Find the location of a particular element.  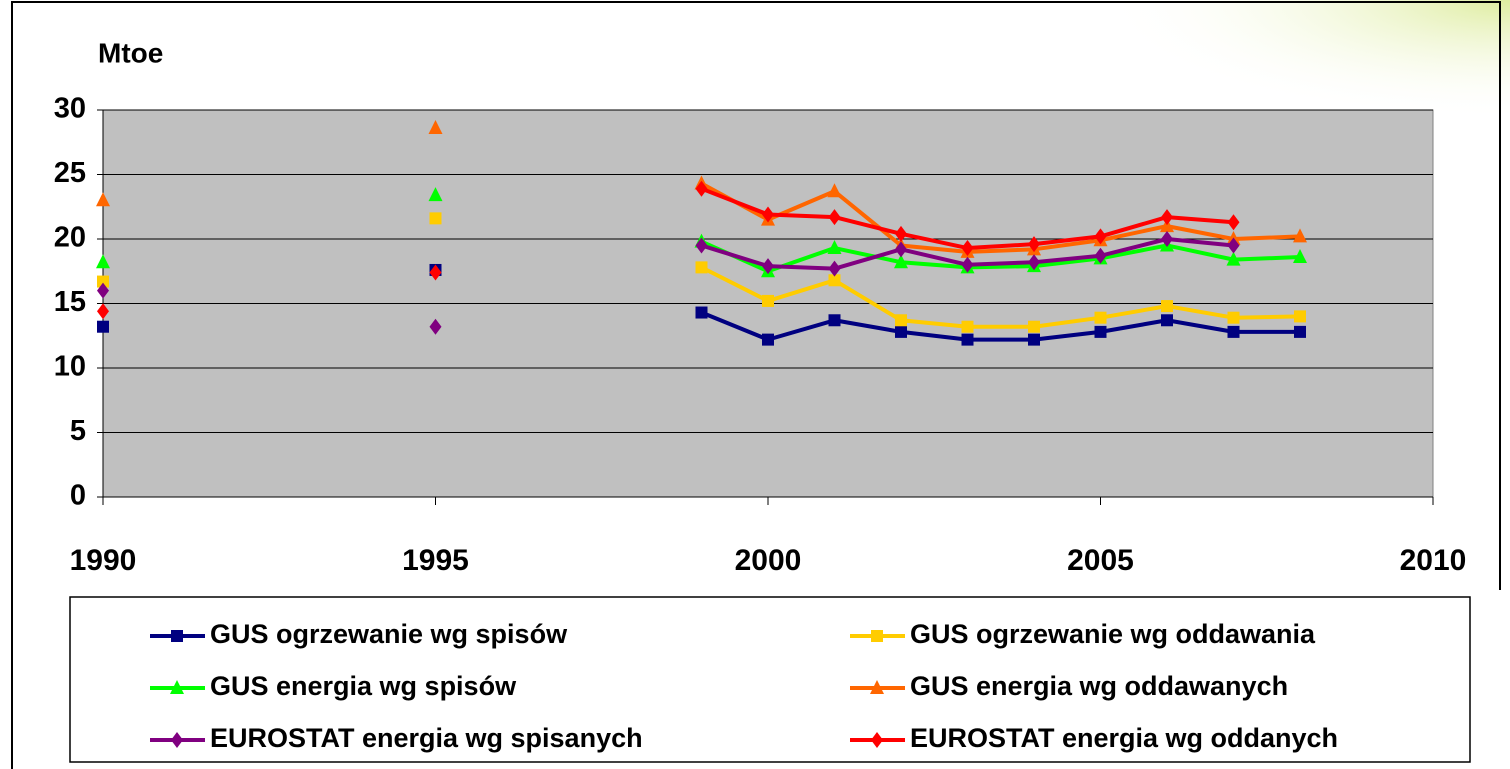

legend-label: EUROSTAT energia wg oddanych is located at coordinates (1124, 738).